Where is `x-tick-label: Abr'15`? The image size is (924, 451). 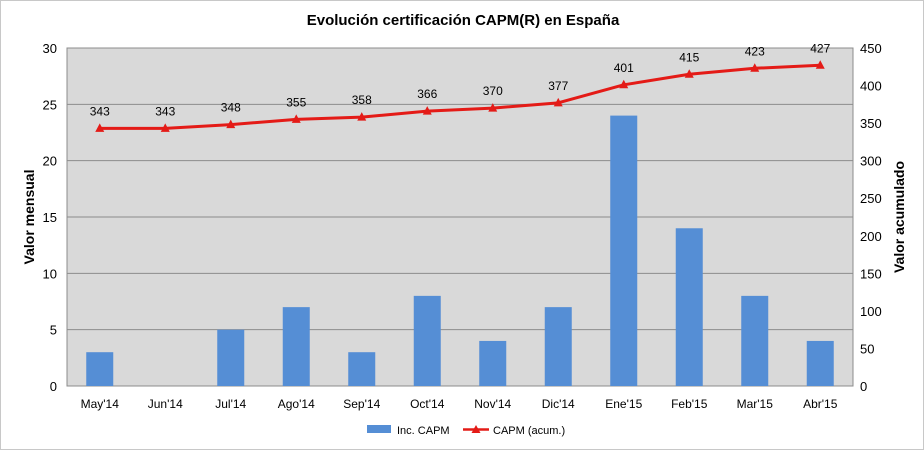
x-tick-label: Abr'15 is located at coordinates (820, 404).